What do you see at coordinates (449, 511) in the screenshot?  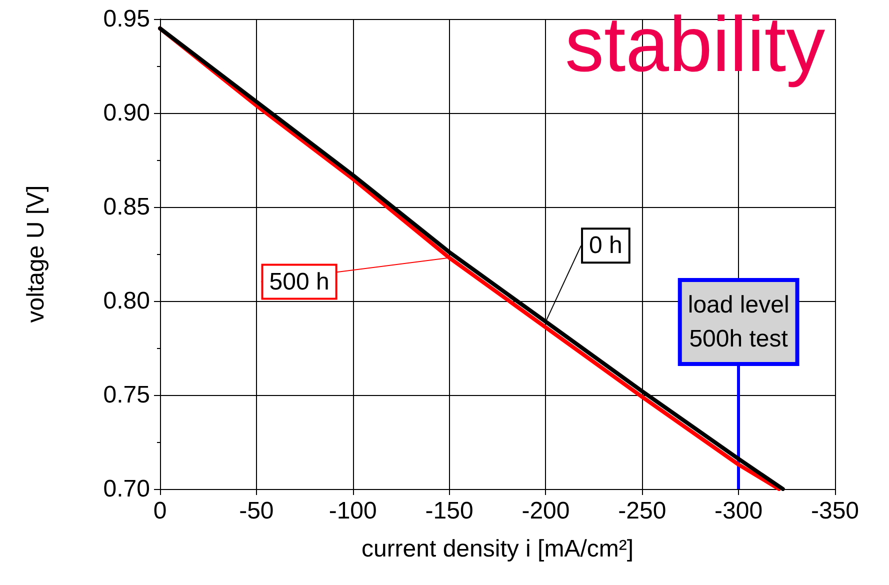 I see `x-tick-label: -150` at bounding box center [449, 511].